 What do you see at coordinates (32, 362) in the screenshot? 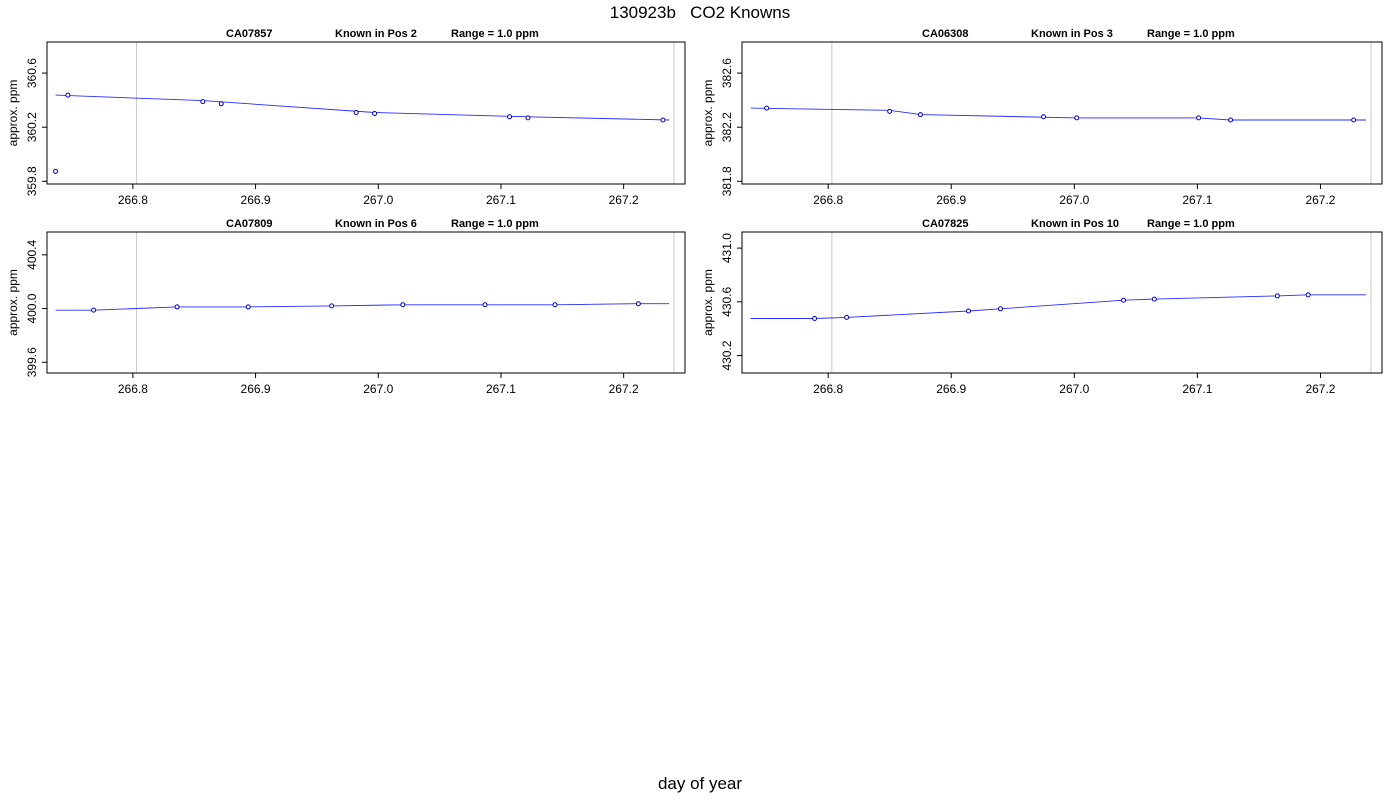
I see `y-tick-label: 399.6` at bounding box center [32, 362].